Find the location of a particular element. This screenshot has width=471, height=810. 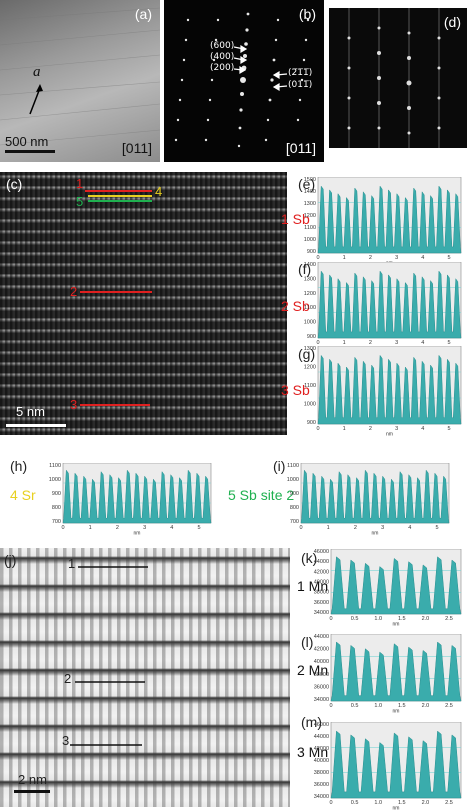

ytick-label: 1400 is located at coordinates (310, 265).